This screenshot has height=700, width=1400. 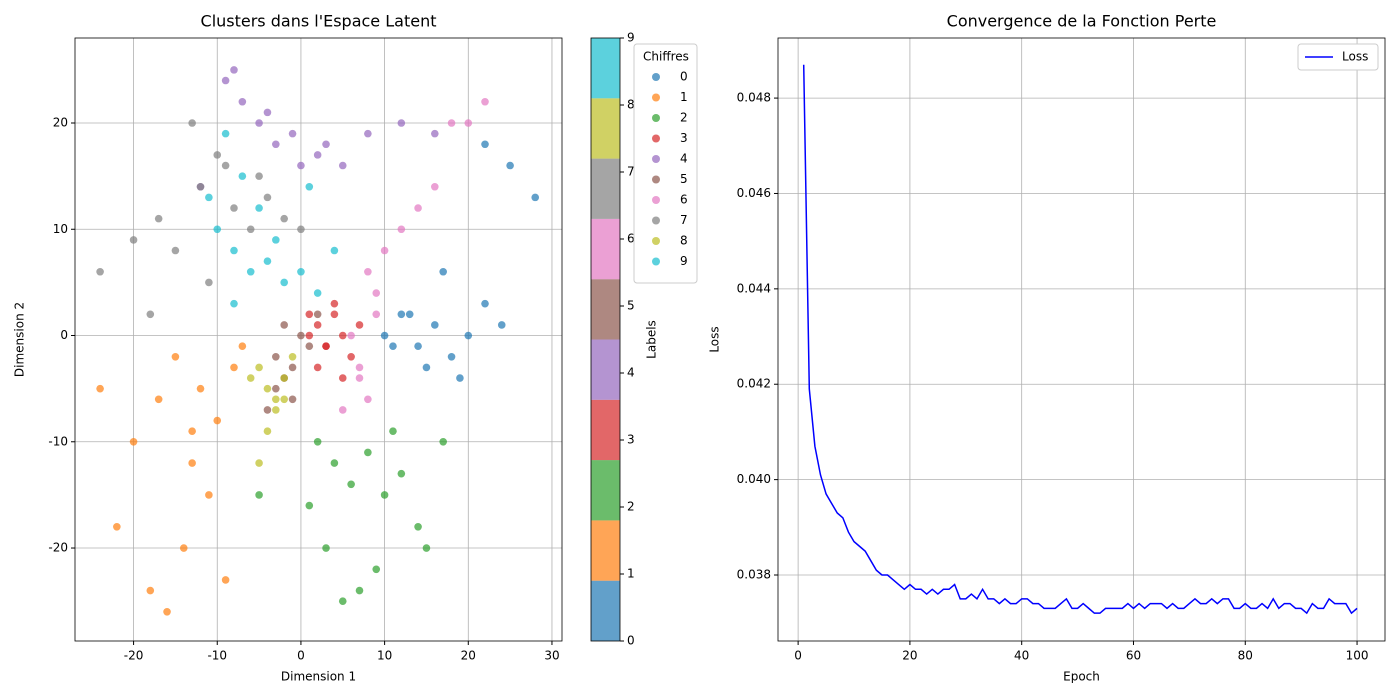 I want to click on y-tick-label: 0.046, so click(x=754, y=193).